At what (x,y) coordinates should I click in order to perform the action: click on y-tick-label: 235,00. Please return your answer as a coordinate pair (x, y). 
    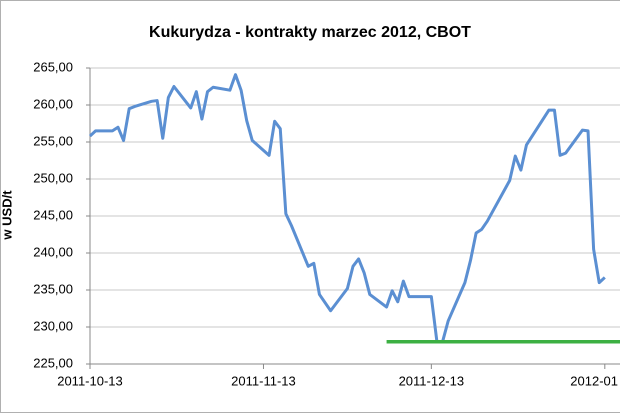
    Looking at the image, I should click on (53, 288).